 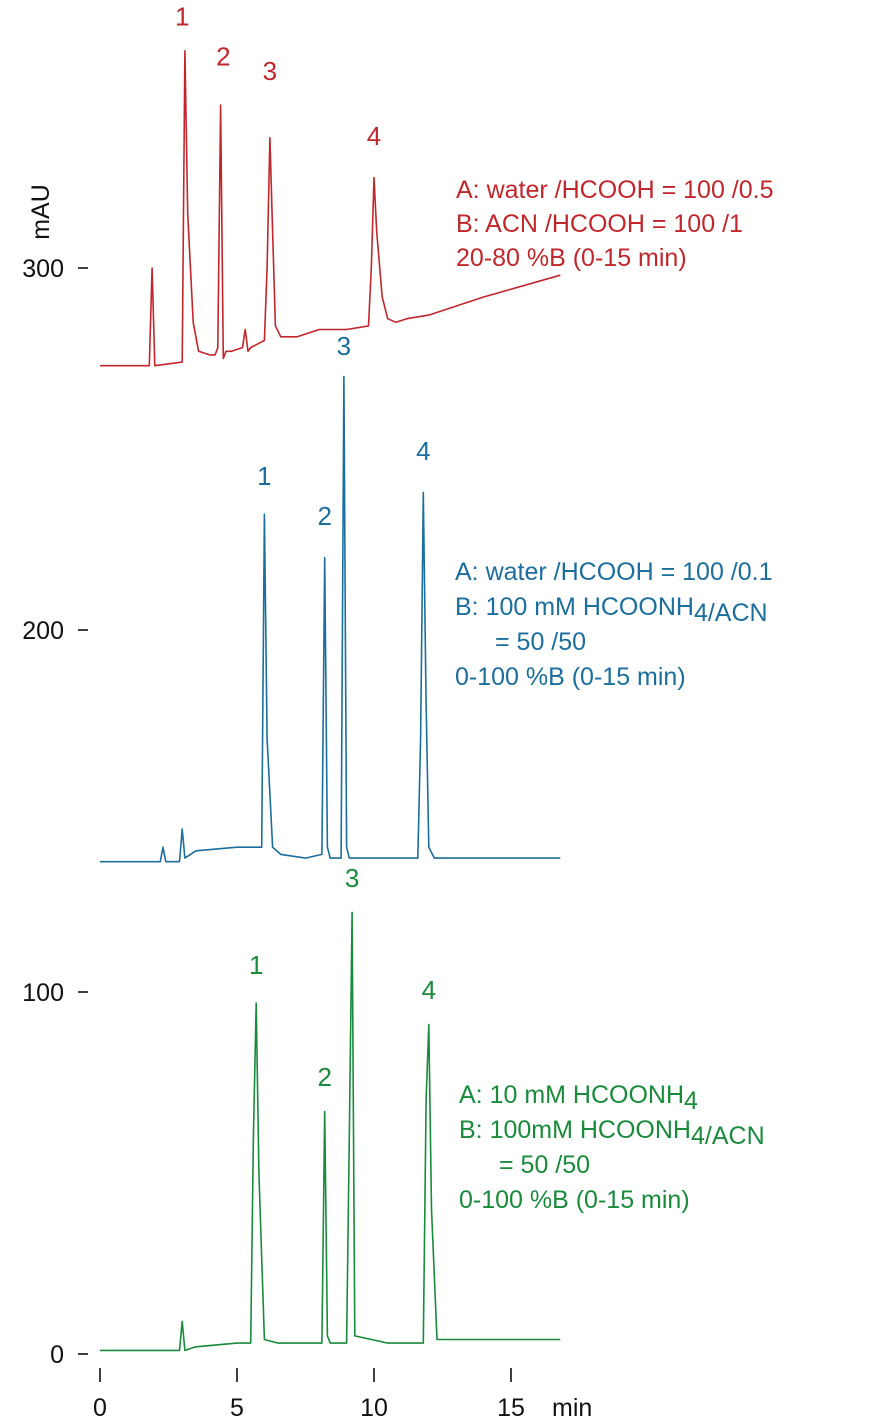 I want to click on y-tick-label: 100, so click(x=43, y=993).